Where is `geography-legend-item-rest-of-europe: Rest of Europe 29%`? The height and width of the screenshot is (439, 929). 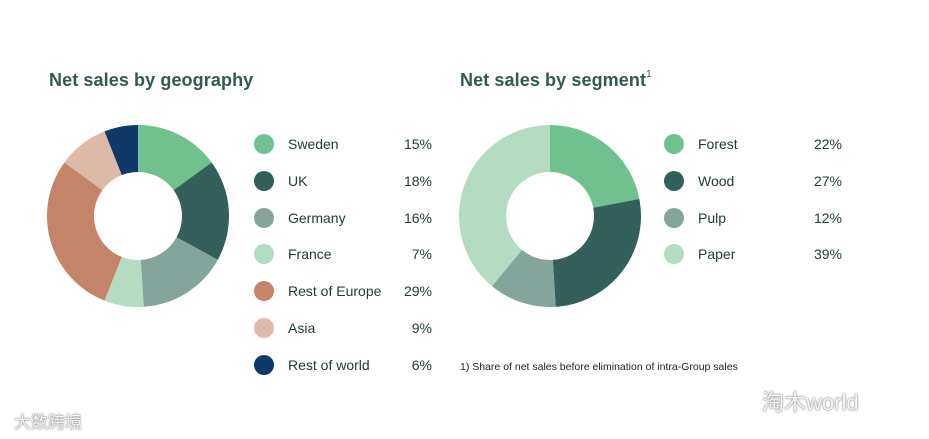 geography-legend-item-rest-of-europe: Rest of Europe 29% is located at coordinates (343, 299).